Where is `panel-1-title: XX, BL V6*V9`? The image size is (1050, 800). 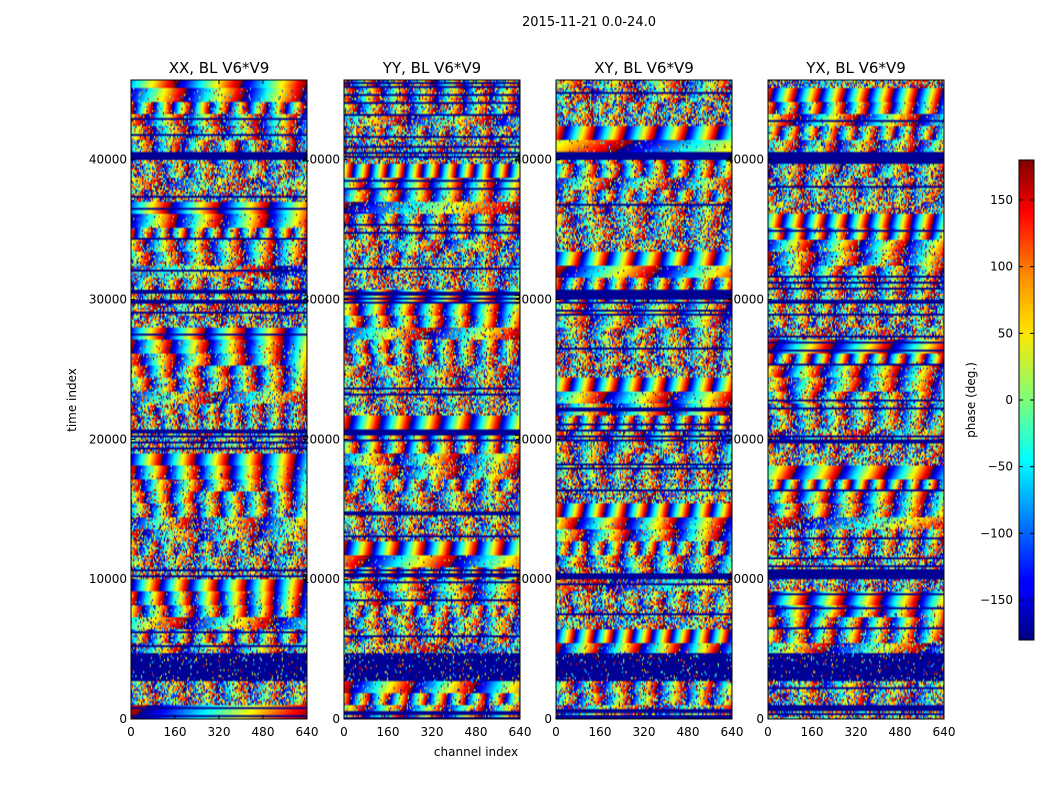 panel-1-title: XX, BL V6*V9 is located at coordinates (219, 68).